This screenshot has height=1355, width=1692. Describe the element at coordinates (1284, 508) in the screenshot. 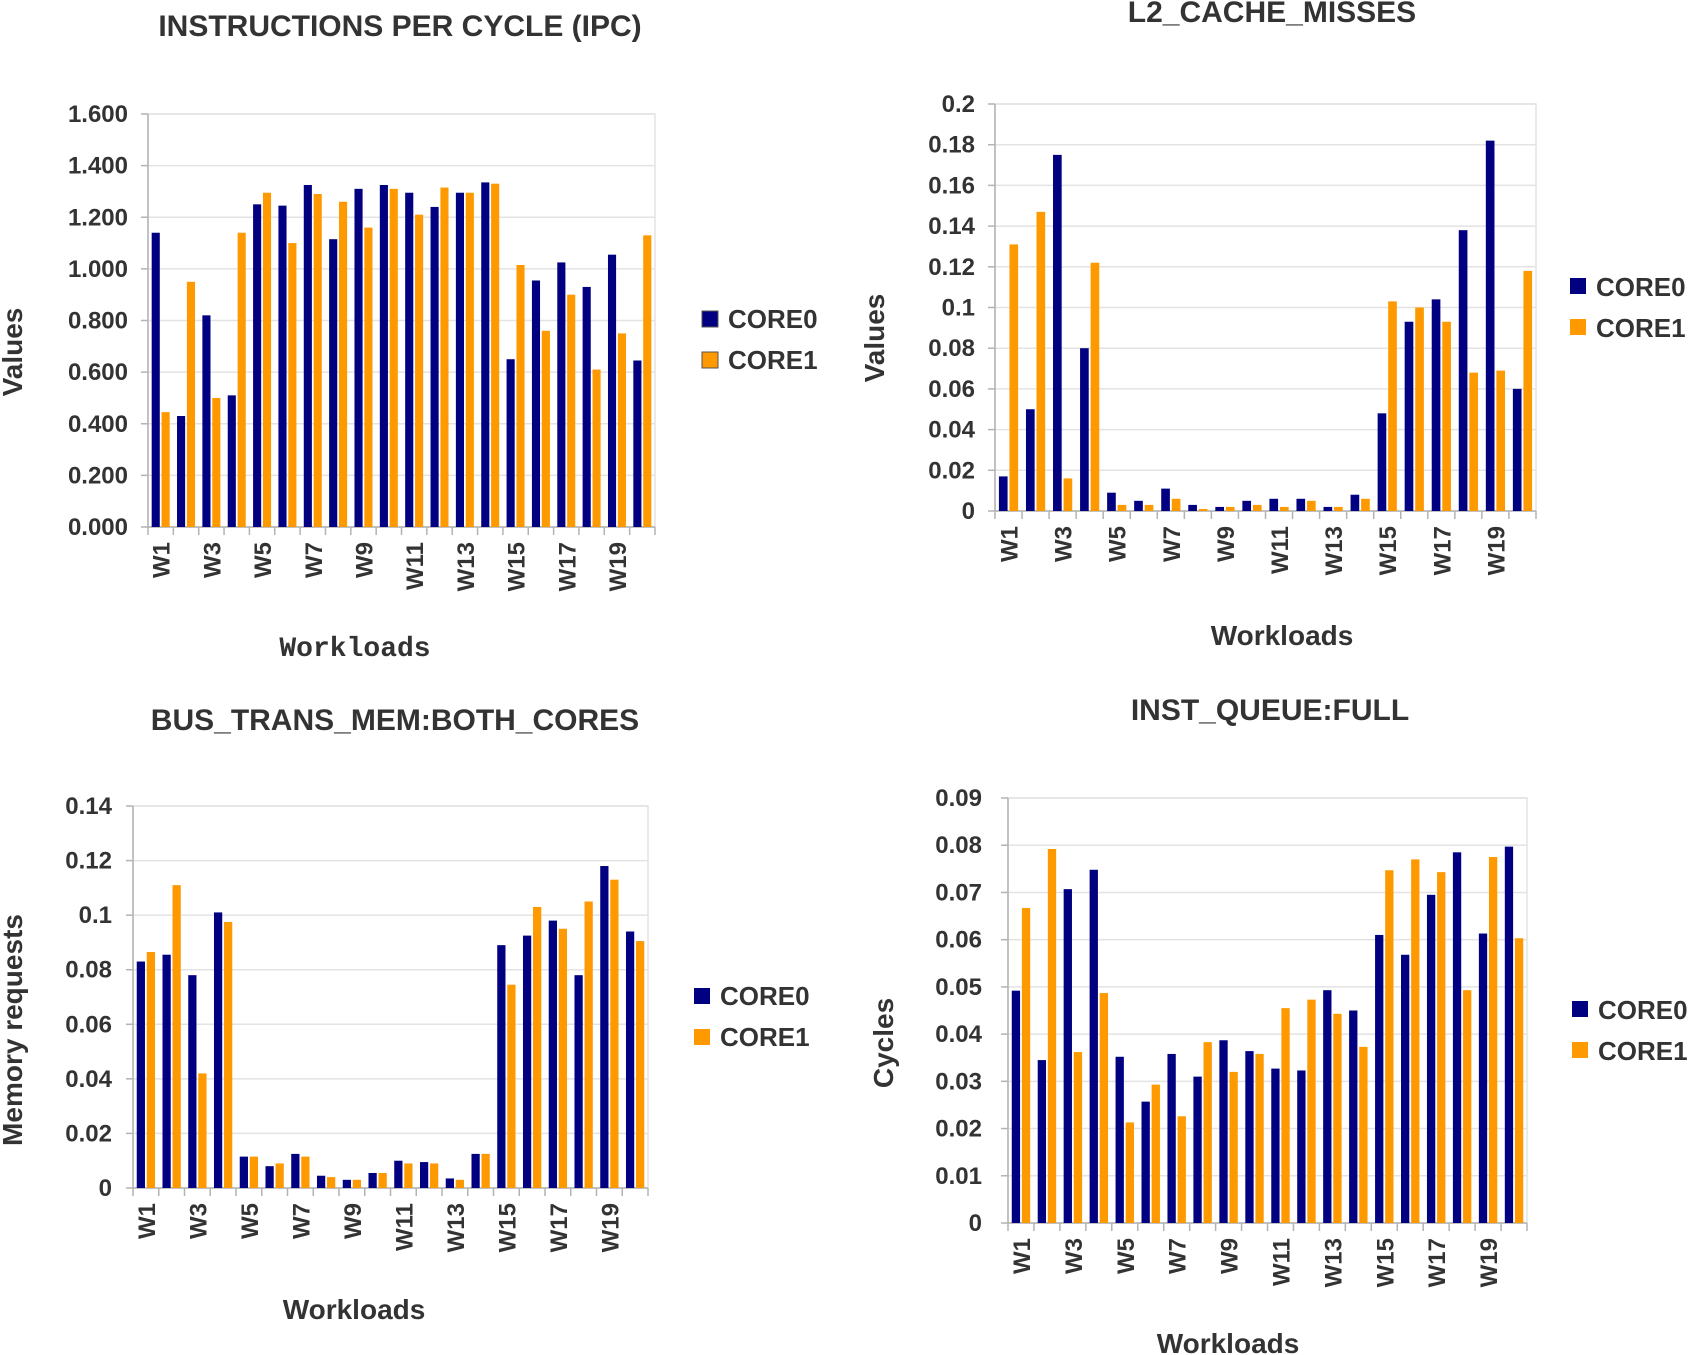

I see `bar-core1-w11` at that location.